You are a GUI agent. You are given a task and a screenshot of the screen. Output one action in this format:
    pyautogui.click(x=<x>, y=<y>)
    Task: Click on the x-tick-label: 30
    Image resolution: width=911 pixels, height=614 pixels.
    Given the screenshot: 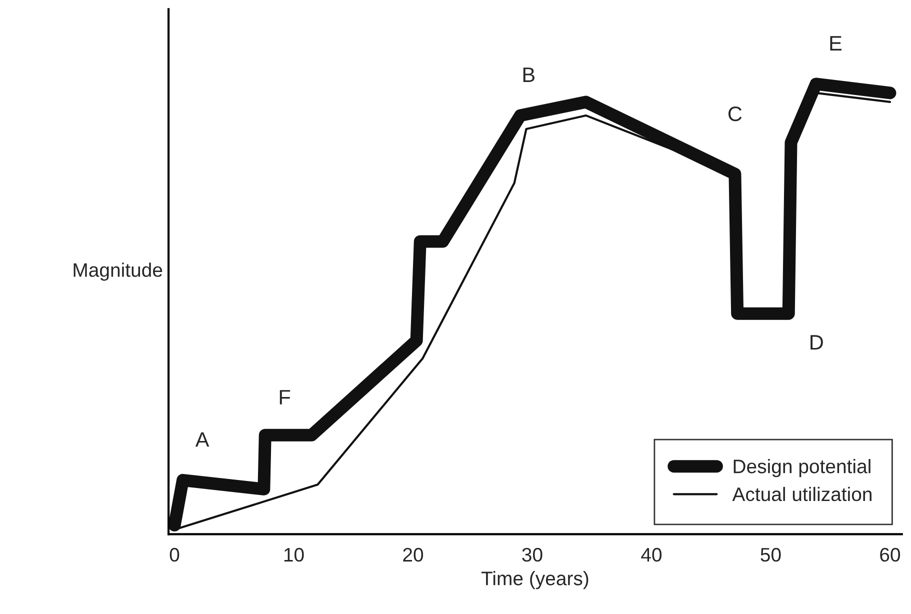 What is the action you would take?
    pyautogui.click(x=532, y=555)
    